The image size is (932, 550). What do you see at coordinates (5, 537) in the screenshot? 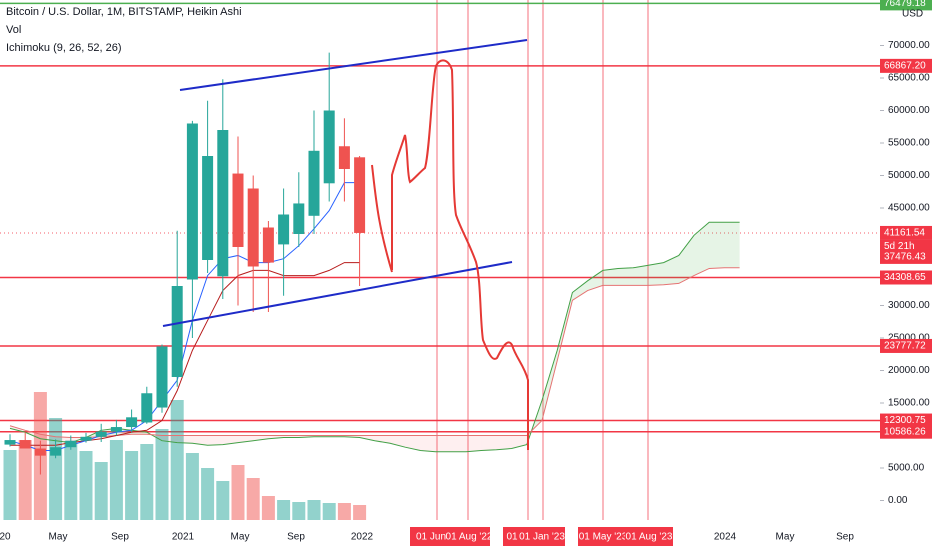
I see `x-tick-label: 20` at bounding box center [5, 537].